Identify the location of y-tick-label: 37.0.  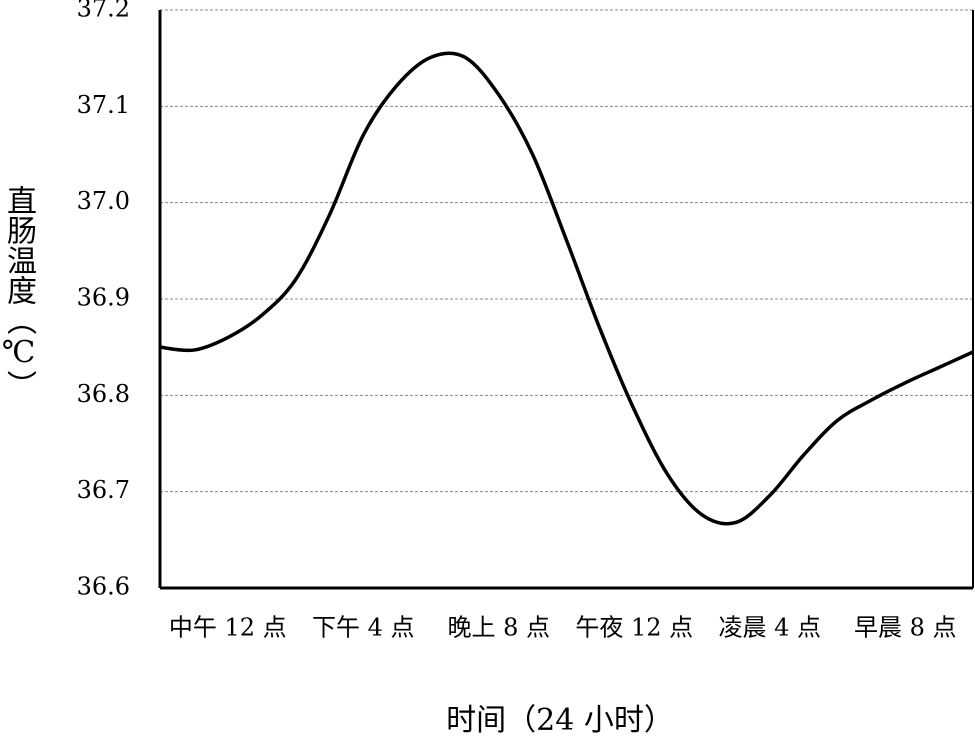
(103, 201).